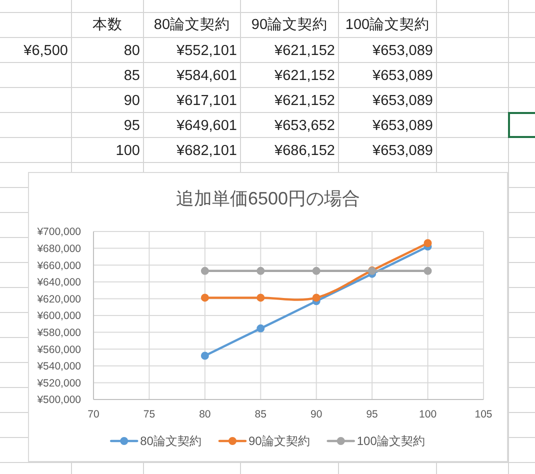  What do you see at coordinates (428, 414) in the screenshot?
I see `x-tick-label: 100` at bounding box center [428, 414].